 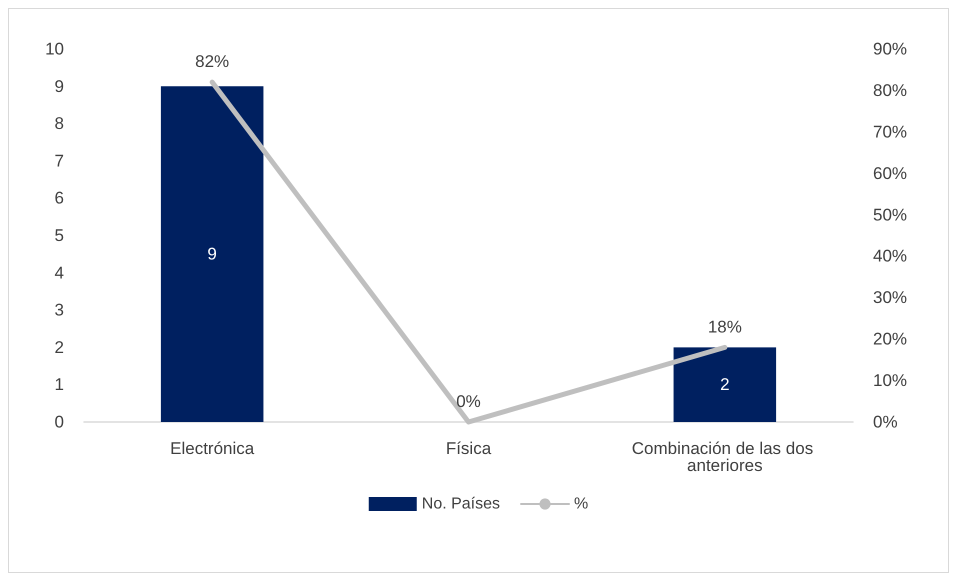 I want to click on y2-tick-label: 40%, so click(x=890, y=256).